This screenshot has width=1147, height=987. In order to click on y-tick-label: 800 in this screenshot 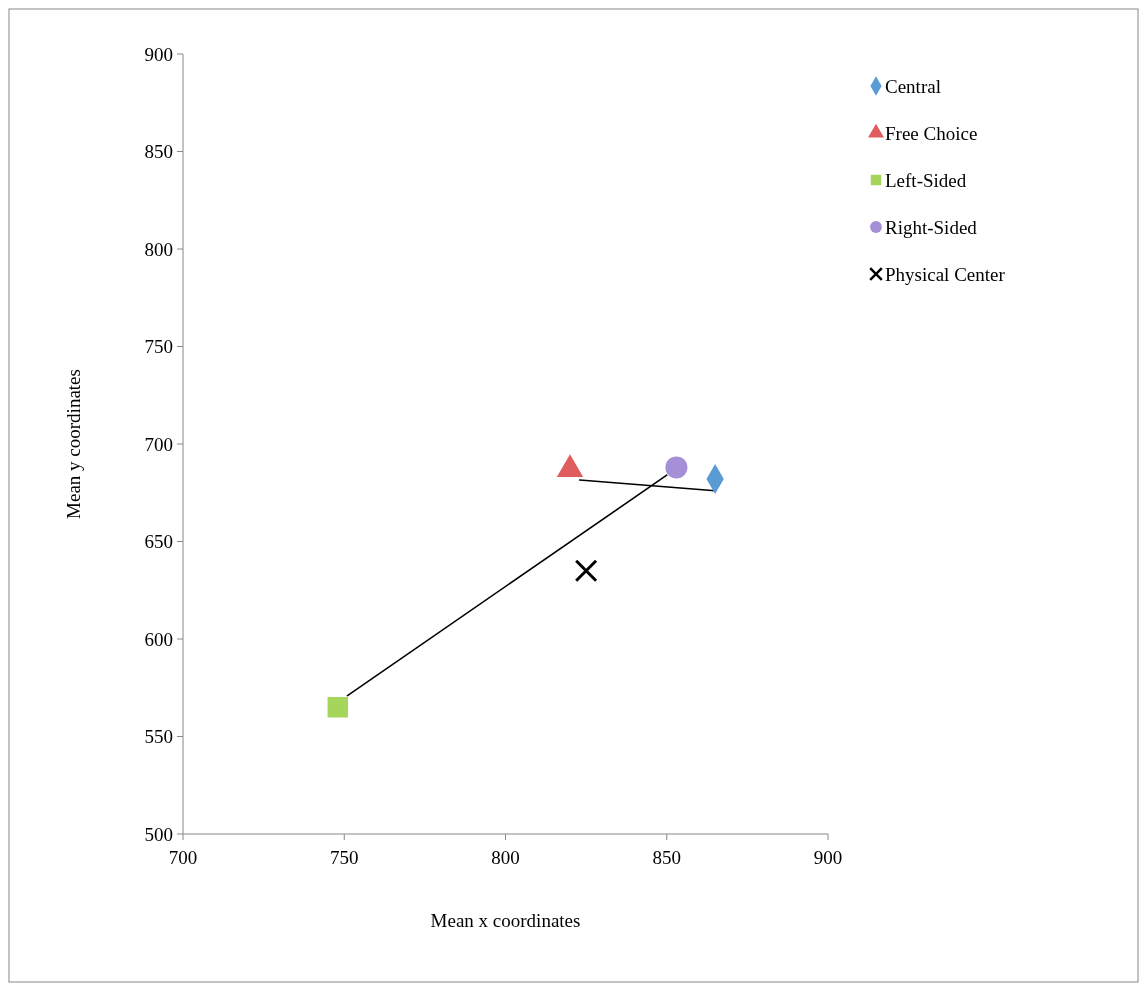, I will do `click(158, 249)`.